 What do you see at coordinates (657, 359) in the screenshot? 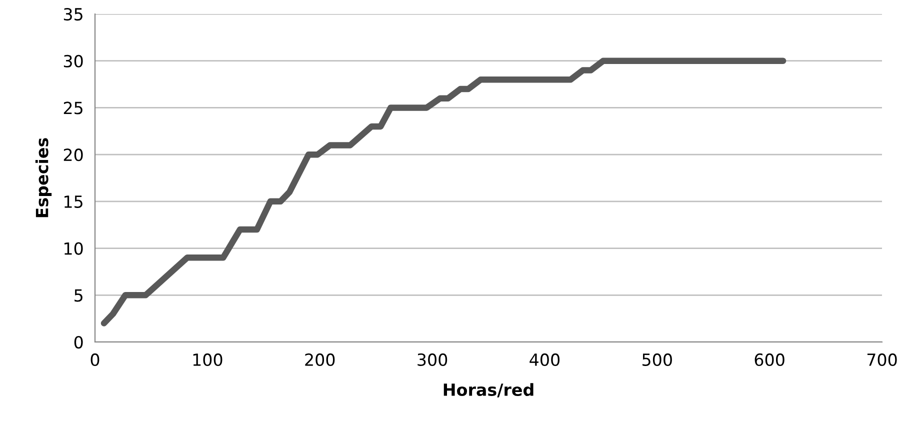
I see `x-tick-label: 500` at bounding box center [657, 359].